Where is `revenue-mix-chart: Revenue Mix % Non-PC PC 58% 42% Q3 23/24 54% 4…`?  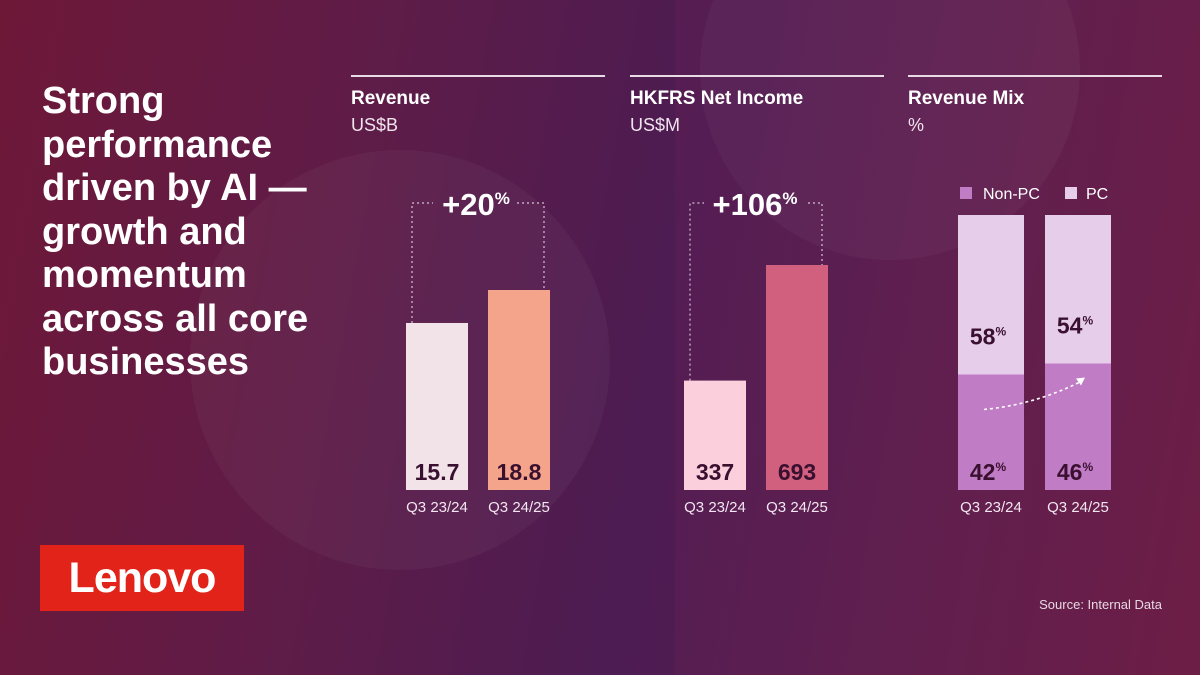
revenue-mix-chart: Revenue Mix % Non-PC PC 58% 42% Q3 23/24 54% 4… is located at coordinates (1035, 305).